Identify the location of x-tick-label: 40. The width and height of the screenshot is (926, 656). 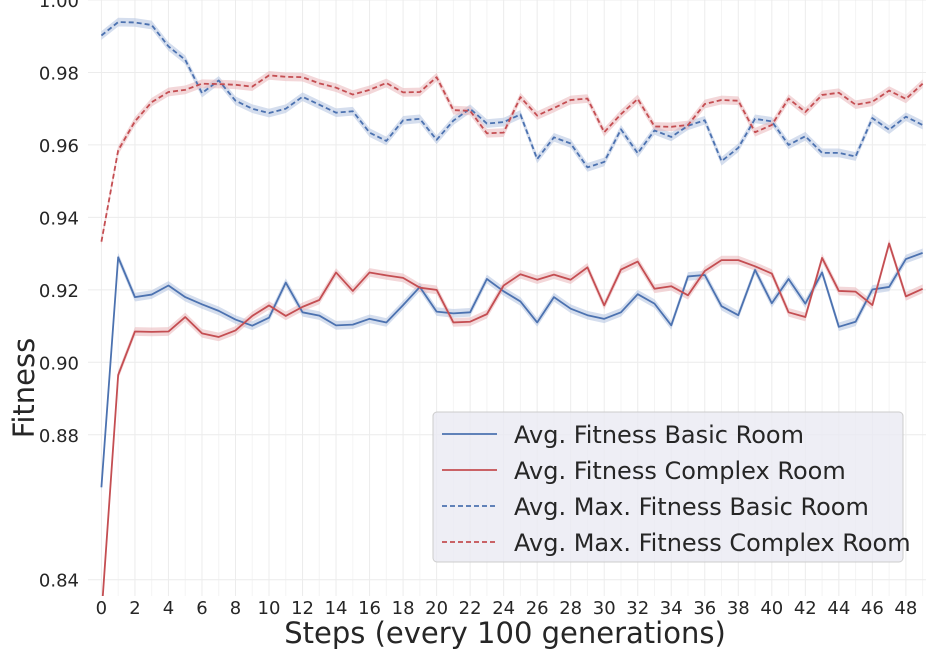
(771, 608).